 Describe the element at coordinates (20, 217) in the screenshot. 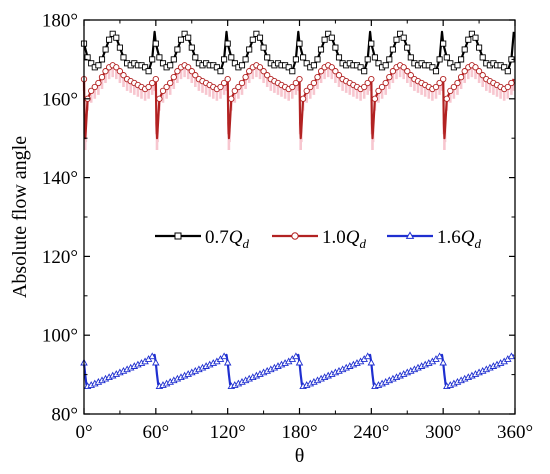

I see `y-axis-label: Absolute flow angle` at that location.